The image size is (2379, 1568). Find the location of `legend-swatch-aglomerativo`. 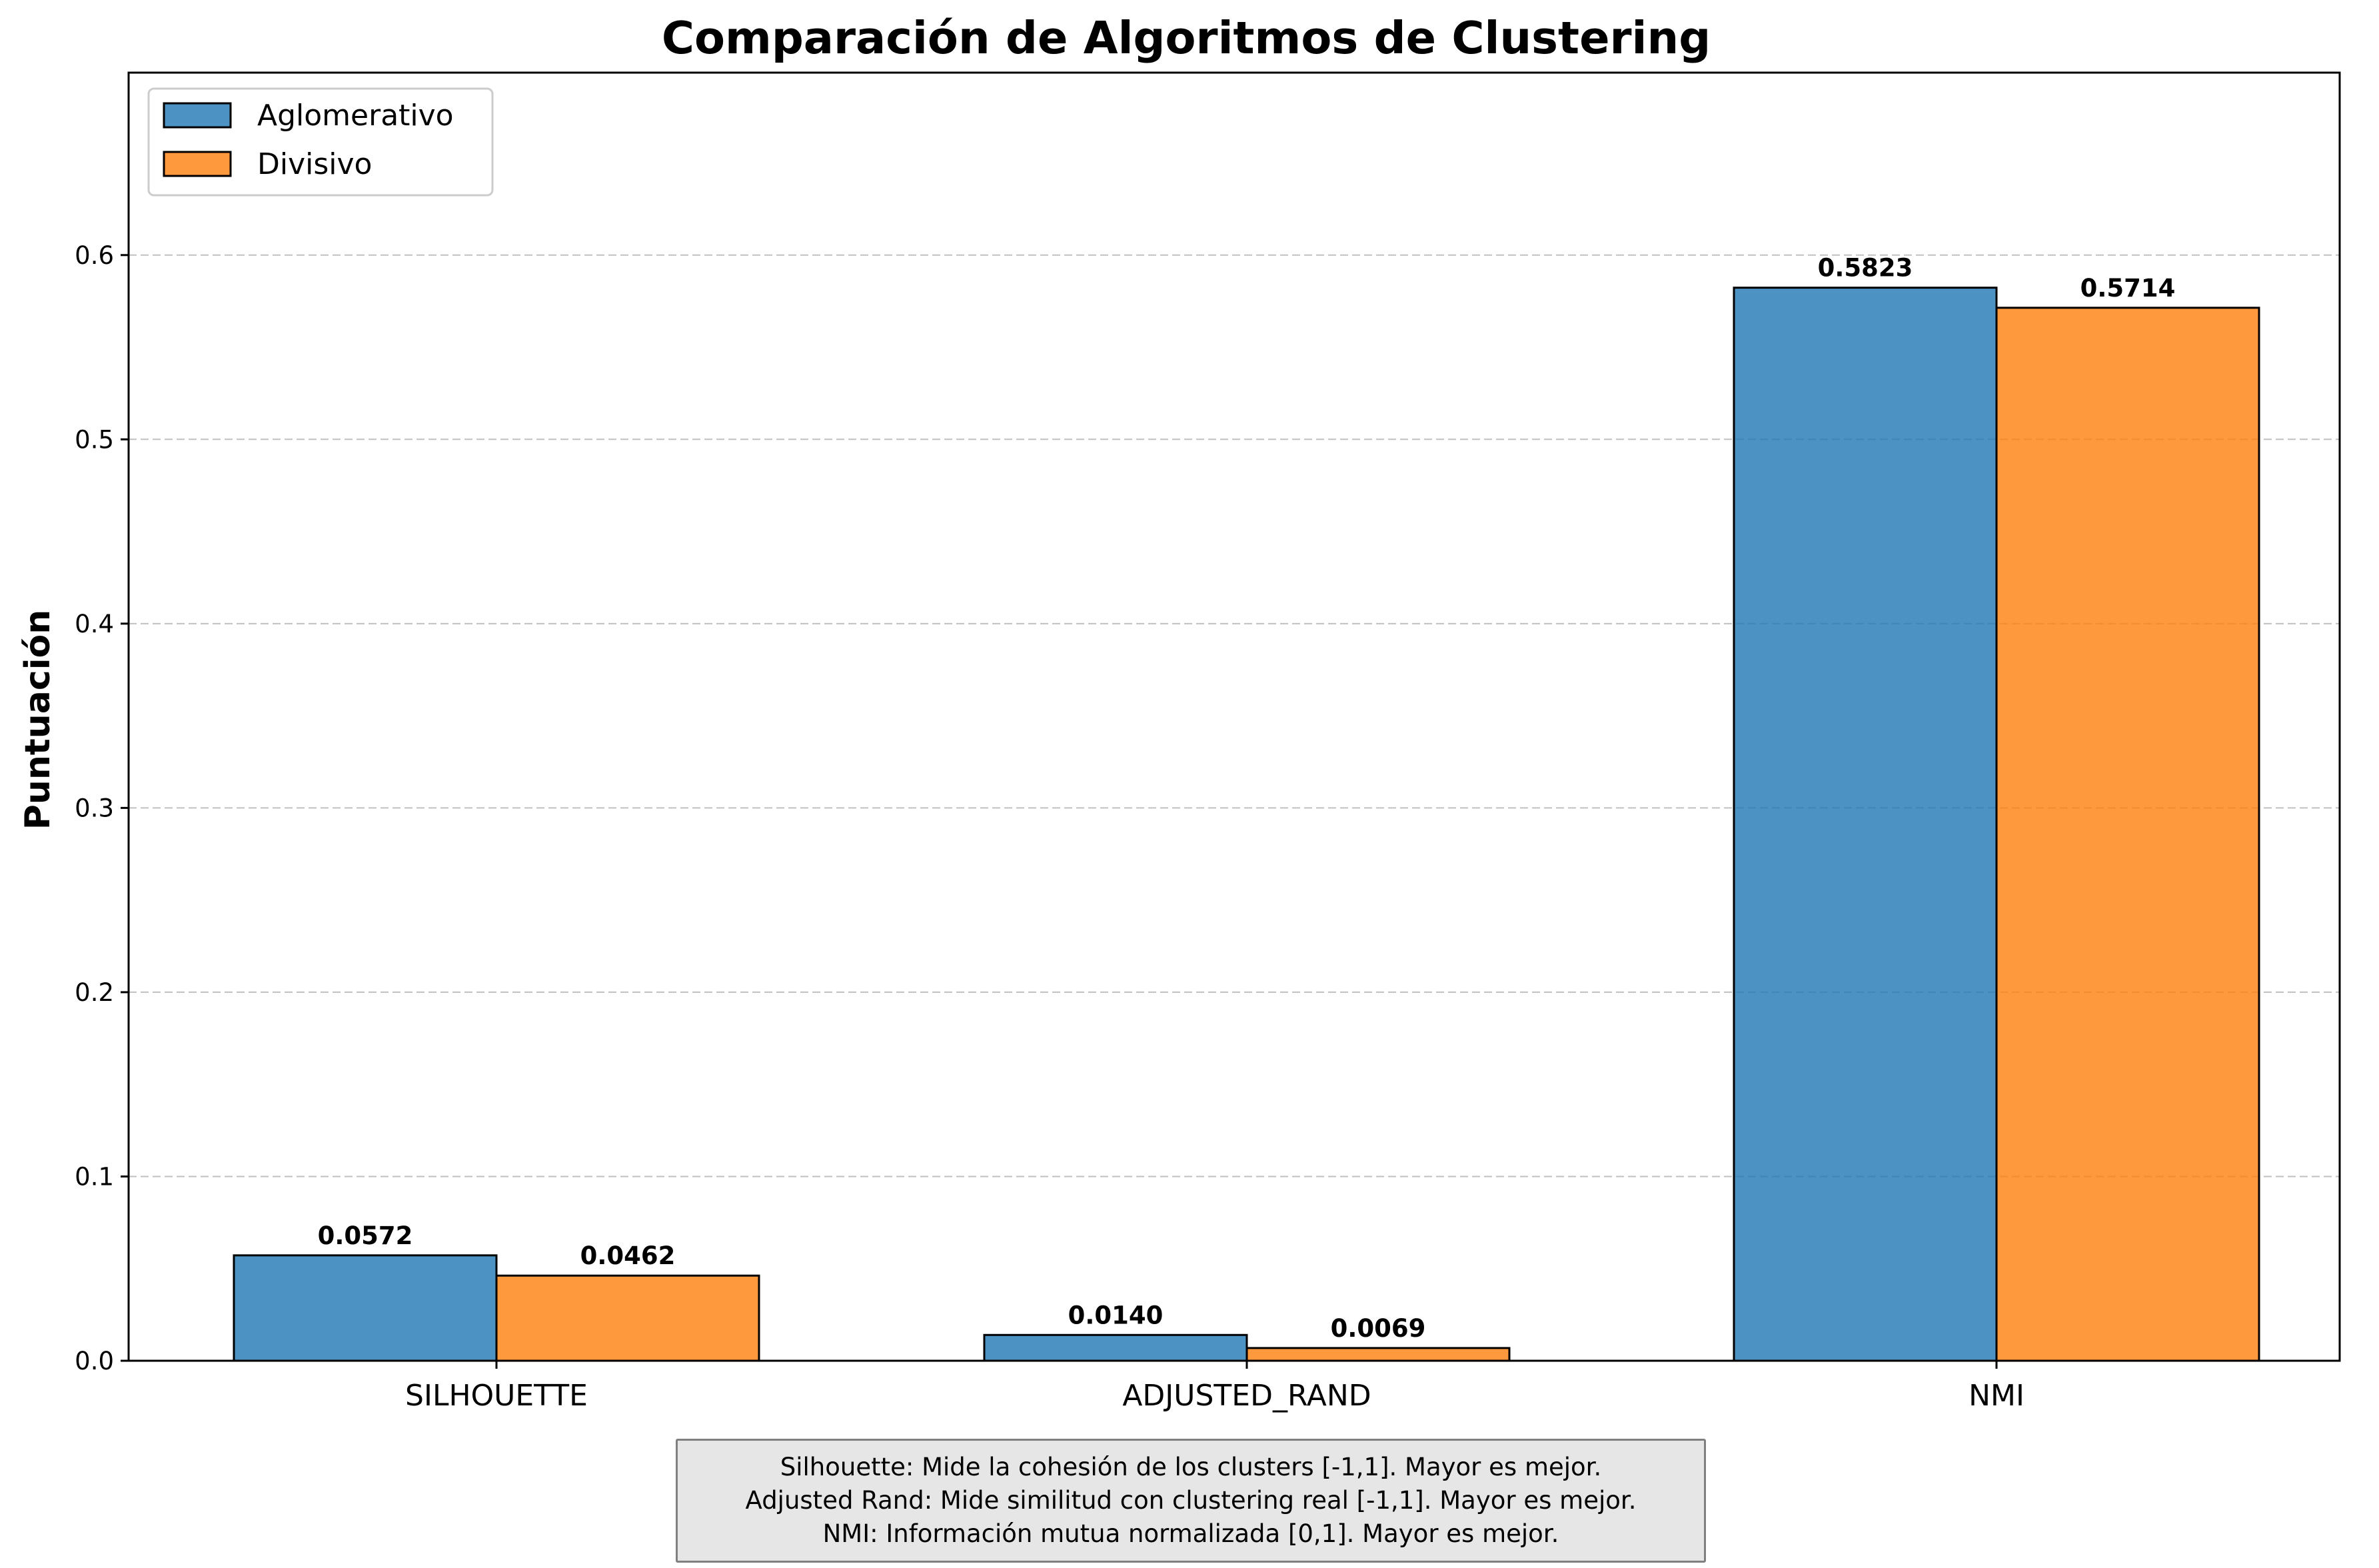

legend-swatch-aglomerativo is located at coordinates (197, 116).